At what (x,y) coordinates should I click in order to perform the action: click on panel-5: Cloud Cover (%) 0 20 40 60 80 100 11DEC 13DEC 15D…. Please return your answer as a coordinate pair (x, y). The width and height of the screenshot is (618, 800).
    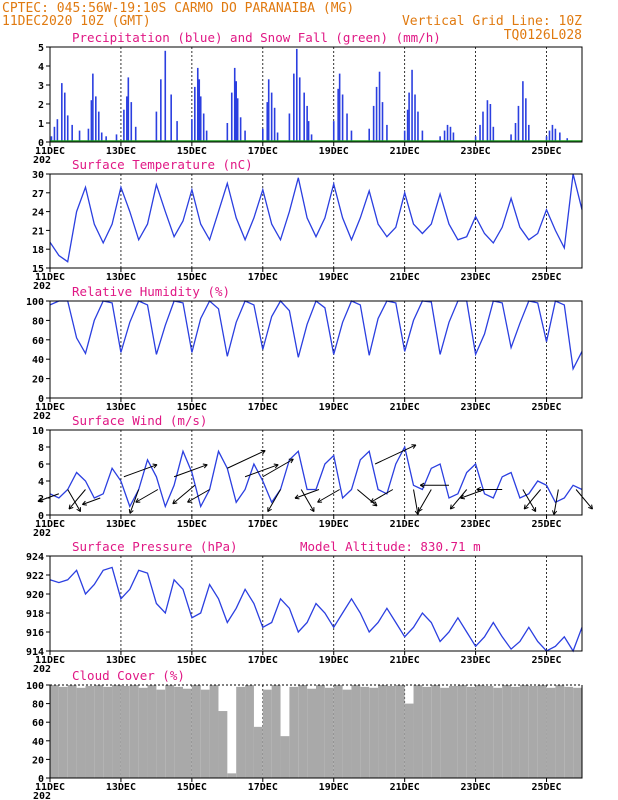
    Looking at the image, I should click on (304, 734).